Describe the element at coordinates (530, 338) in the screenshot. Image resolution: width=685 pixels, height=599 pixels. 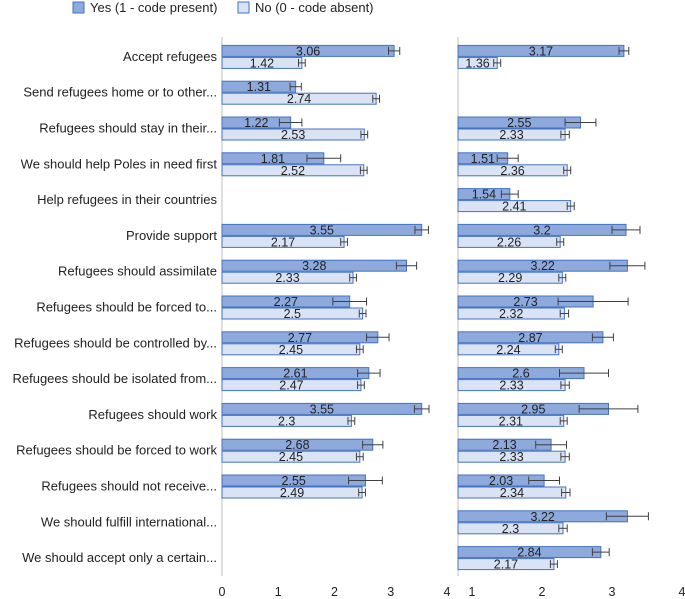
I see `panel-2-yes-value-label: 2.87` at that location.